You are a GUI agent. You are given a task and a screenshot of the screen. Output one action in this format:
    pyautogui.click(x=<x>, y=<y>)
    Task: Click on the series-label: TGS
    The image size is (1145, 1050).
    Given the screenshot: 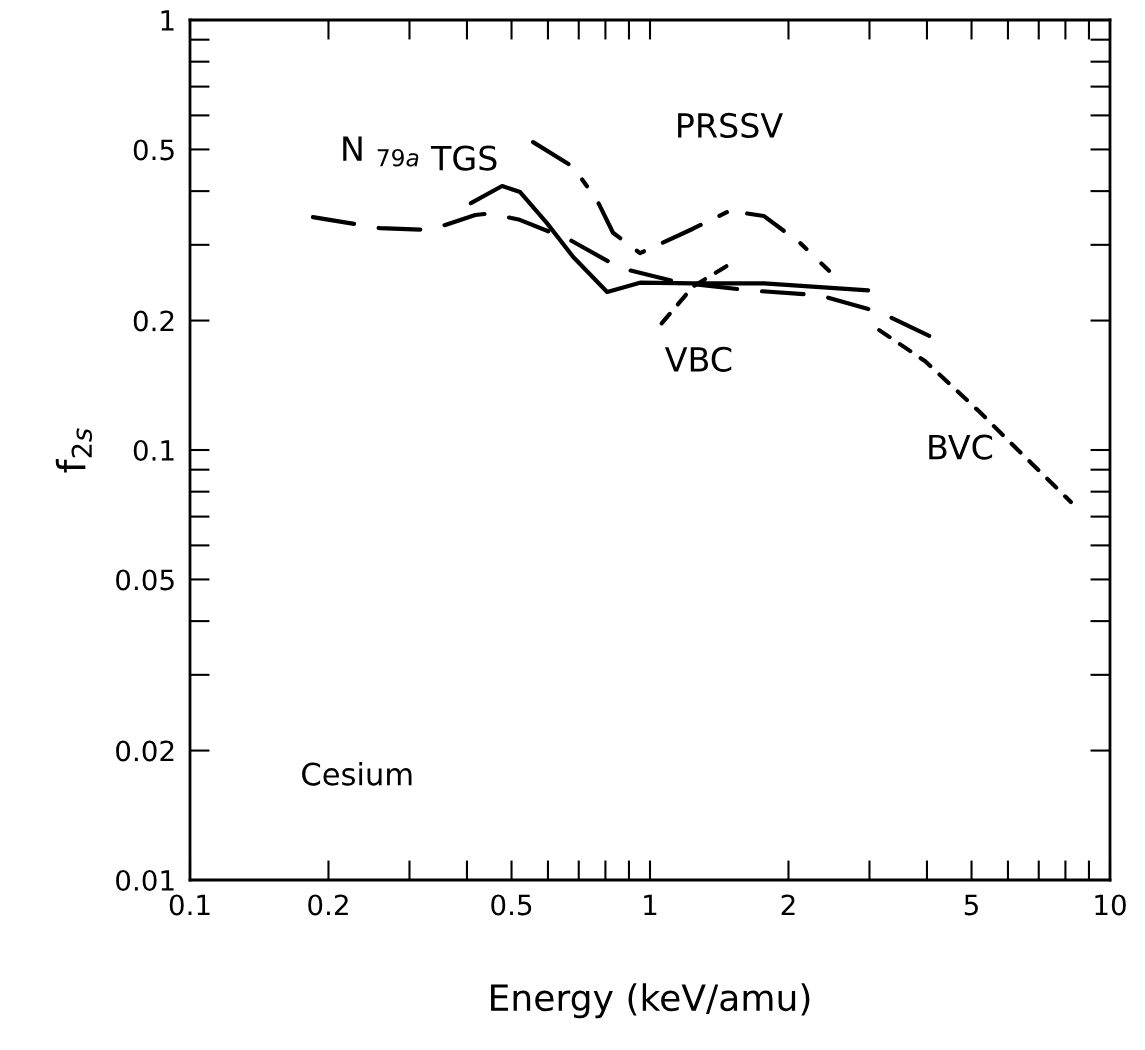 What is the action you would take?
    pyautogui.click(x=463, y=158)
    